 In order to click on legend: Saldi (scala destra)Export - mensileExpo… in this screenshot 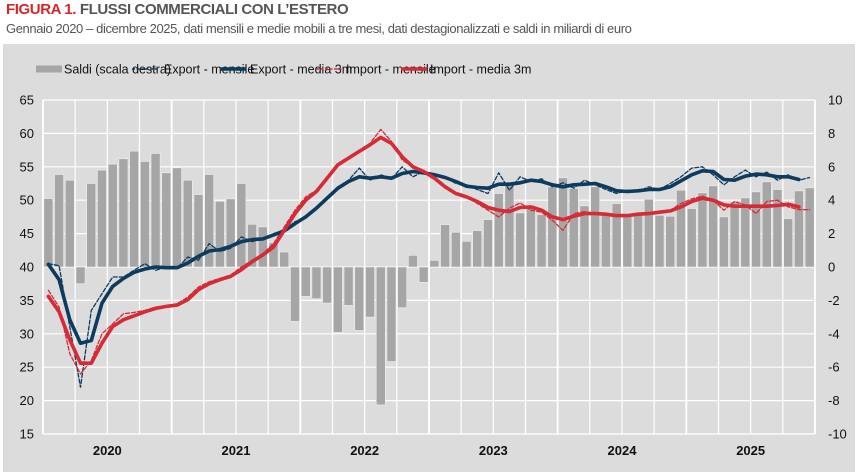, I will do `click(283, 70)`.